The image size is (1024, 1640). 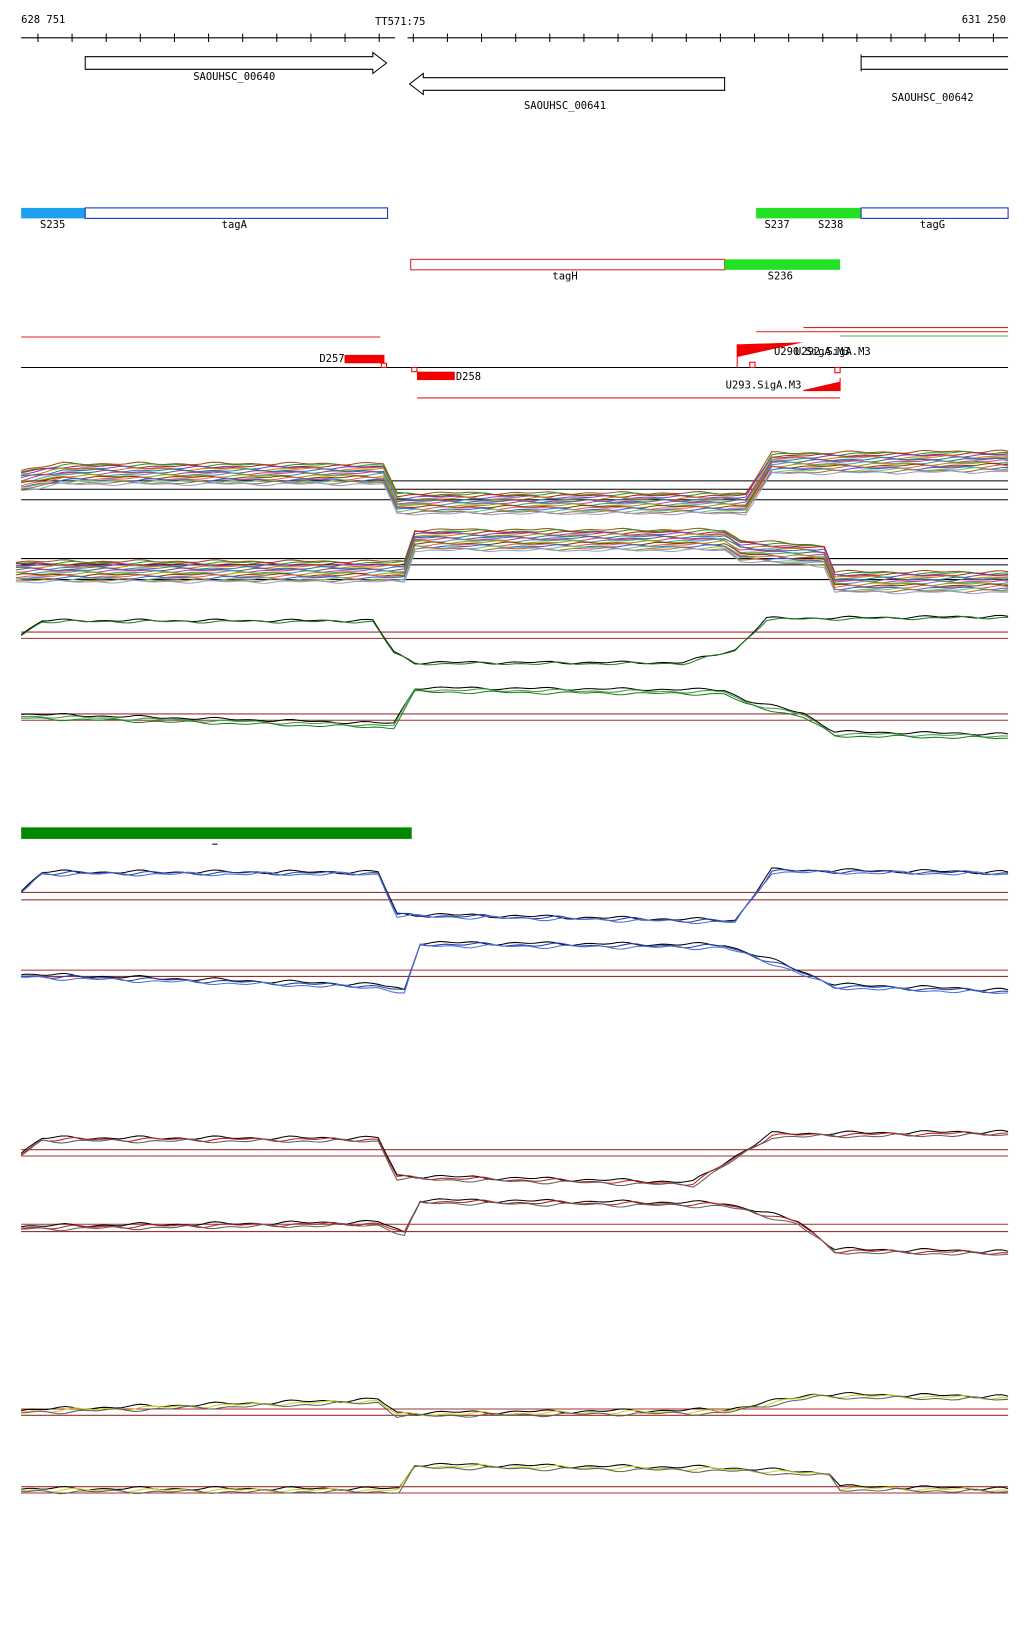 What do you see at coordinates (515, 37) in the screenshot?
I see `ruler-ticks` at bounding box center [515, 37].